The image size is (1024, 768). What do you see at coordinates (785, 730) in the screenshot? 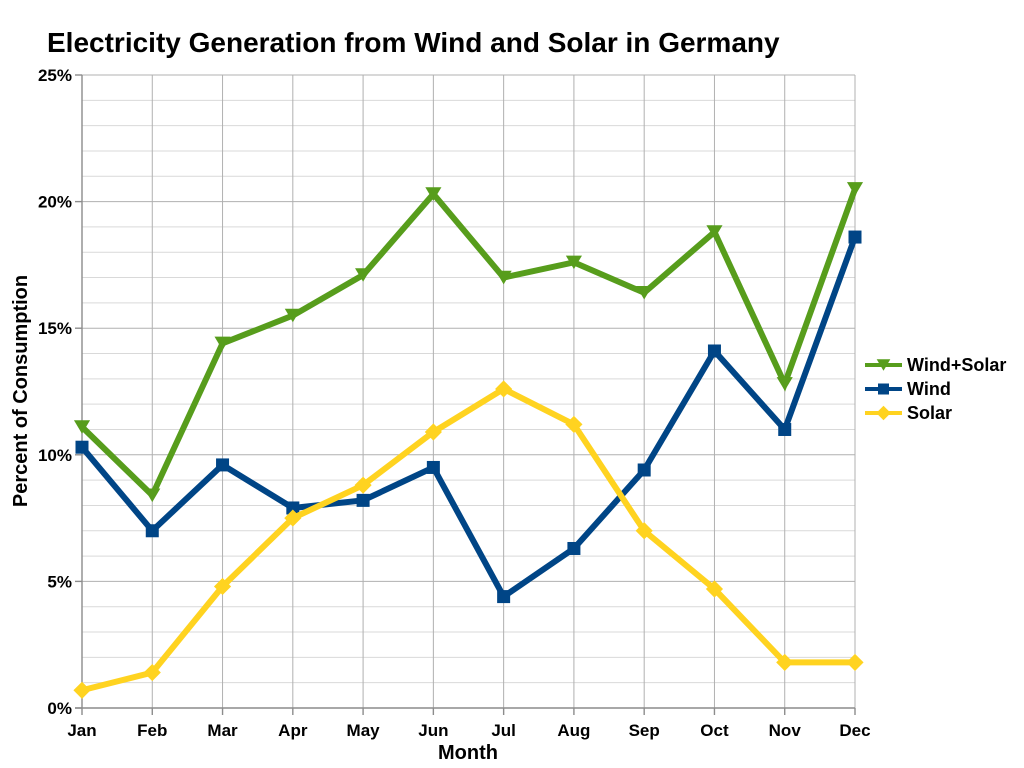
I see `x-axis-tick-label: Nov` at bounding box center [785, 730].